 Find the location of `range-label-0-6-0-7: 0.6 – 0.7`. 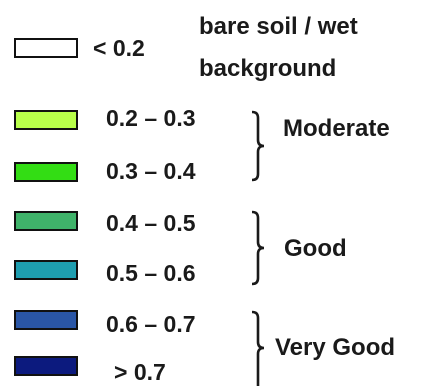

range-label-0-6-0-7: 0.6 – 0.7 is located at coordinates (151, 324).